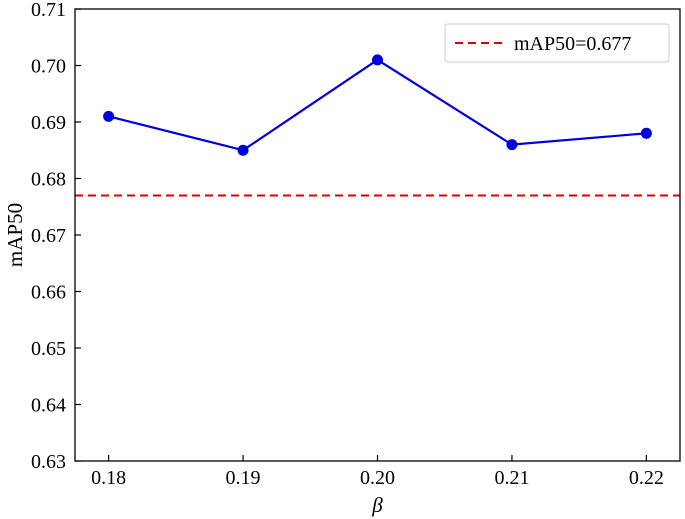 Image resolution: width=685 pixels, height=519 pixels. I want to click on legend-box, so click(557, 43).